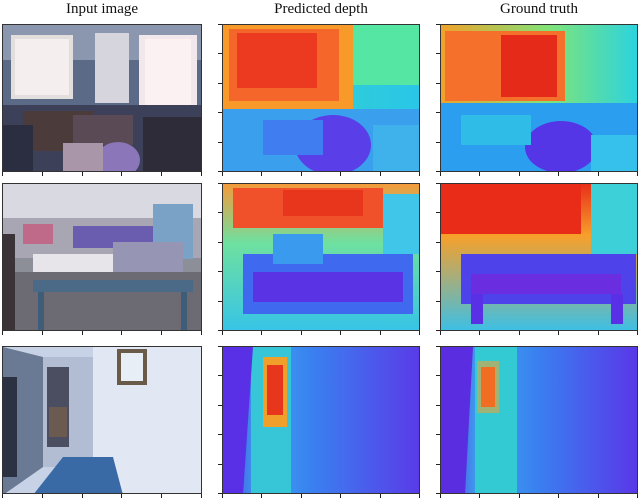  Describe the element at coordinates (102, 420) in the screenshot. I see `row3-input-image` at that location.